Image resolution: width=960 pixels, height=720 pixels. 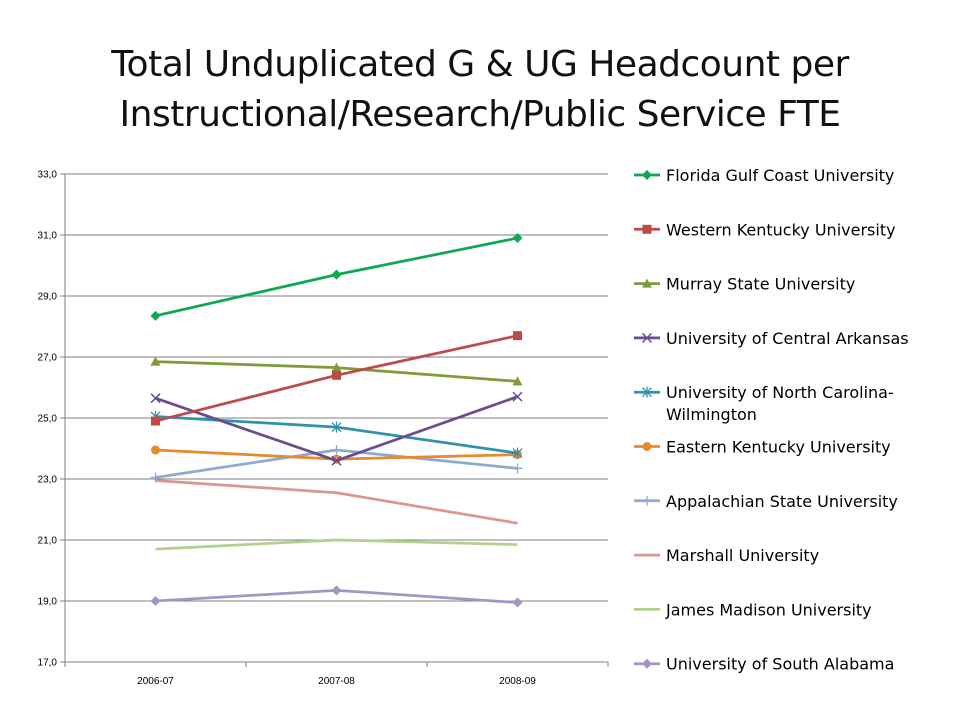 I want to click on legend-item: Eastern Kentucky University, so click(x=762, y=447).